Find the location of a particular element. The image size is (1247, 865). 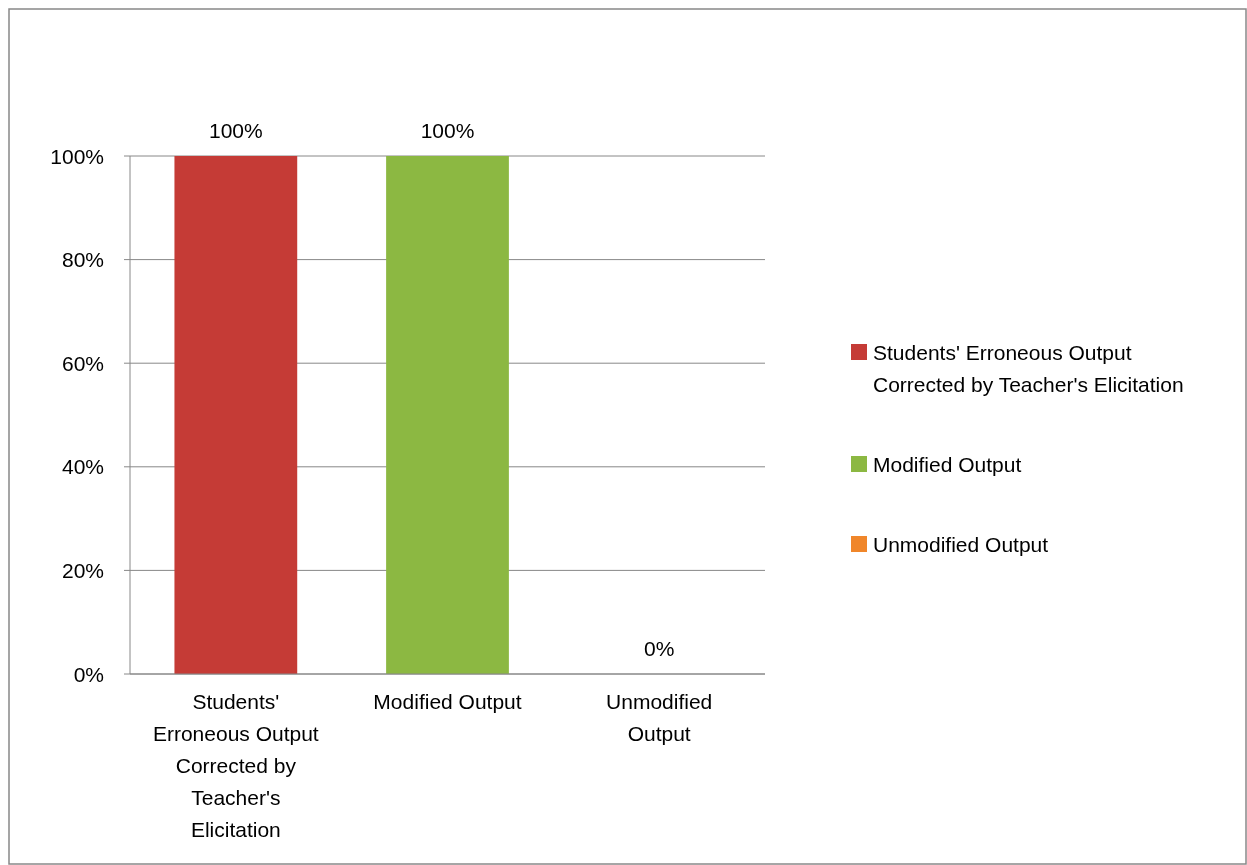

x-tick-label: Modified Output is located at coordinates (447, 701).